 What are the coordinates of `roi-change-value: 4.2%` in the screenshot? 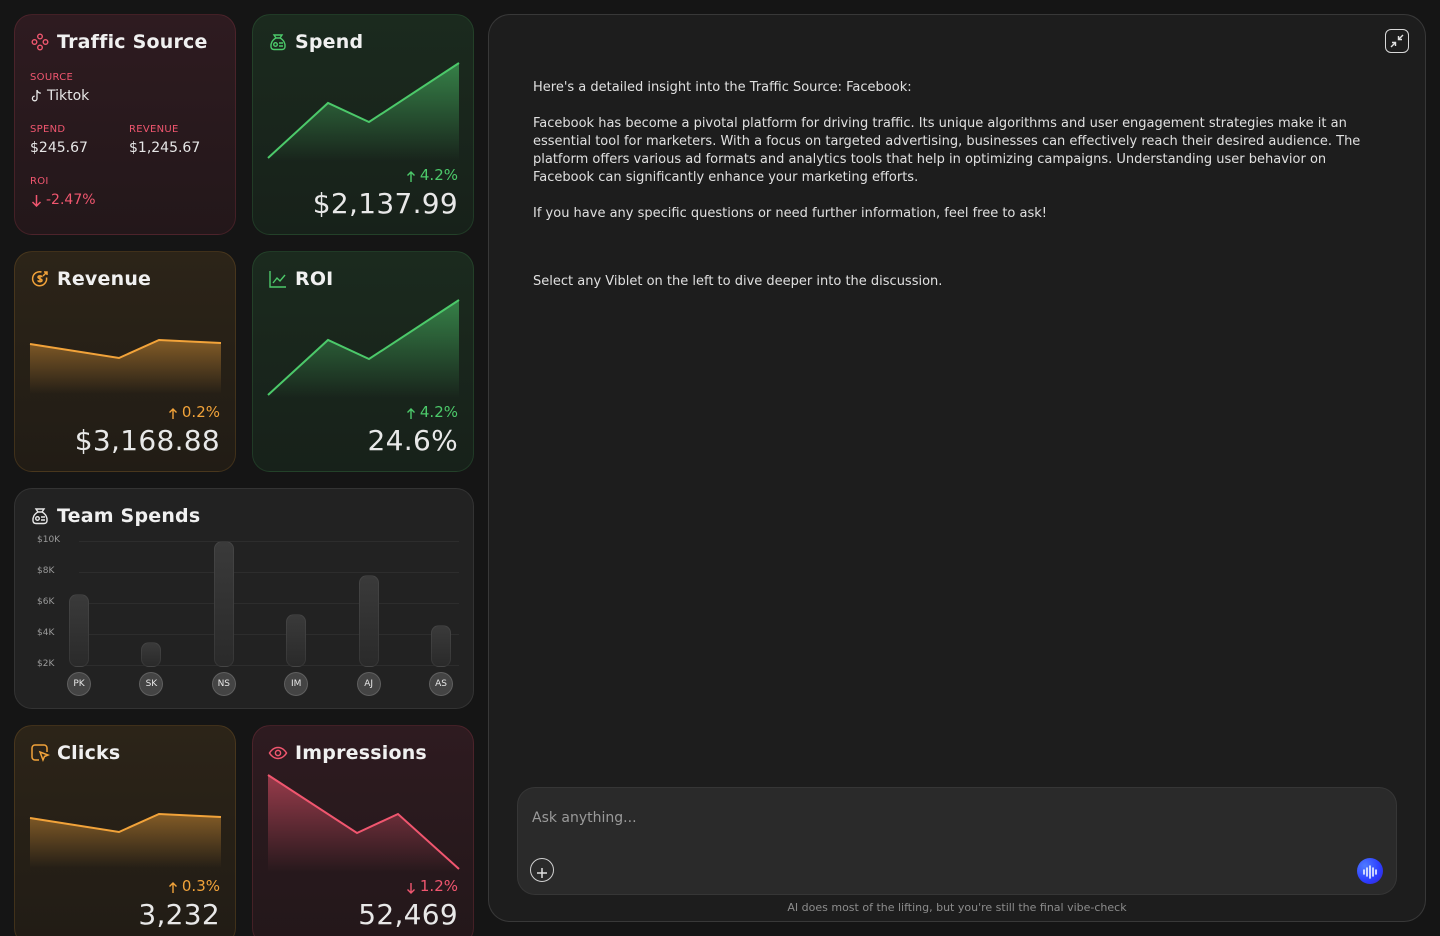 It's located at (438, 412).